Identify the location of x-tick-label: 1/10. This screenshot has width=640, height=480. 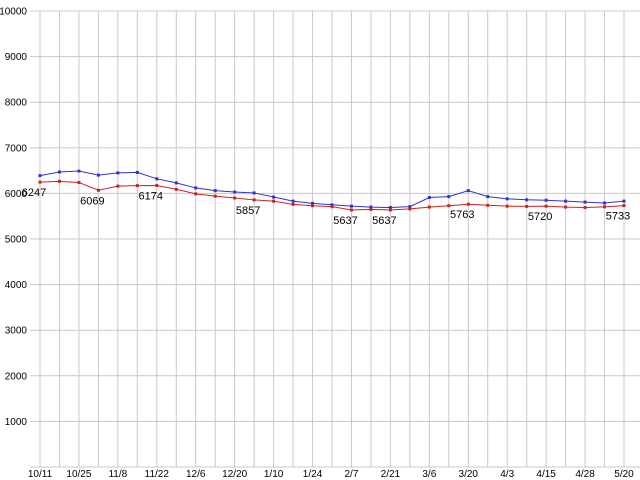
(274, 474).